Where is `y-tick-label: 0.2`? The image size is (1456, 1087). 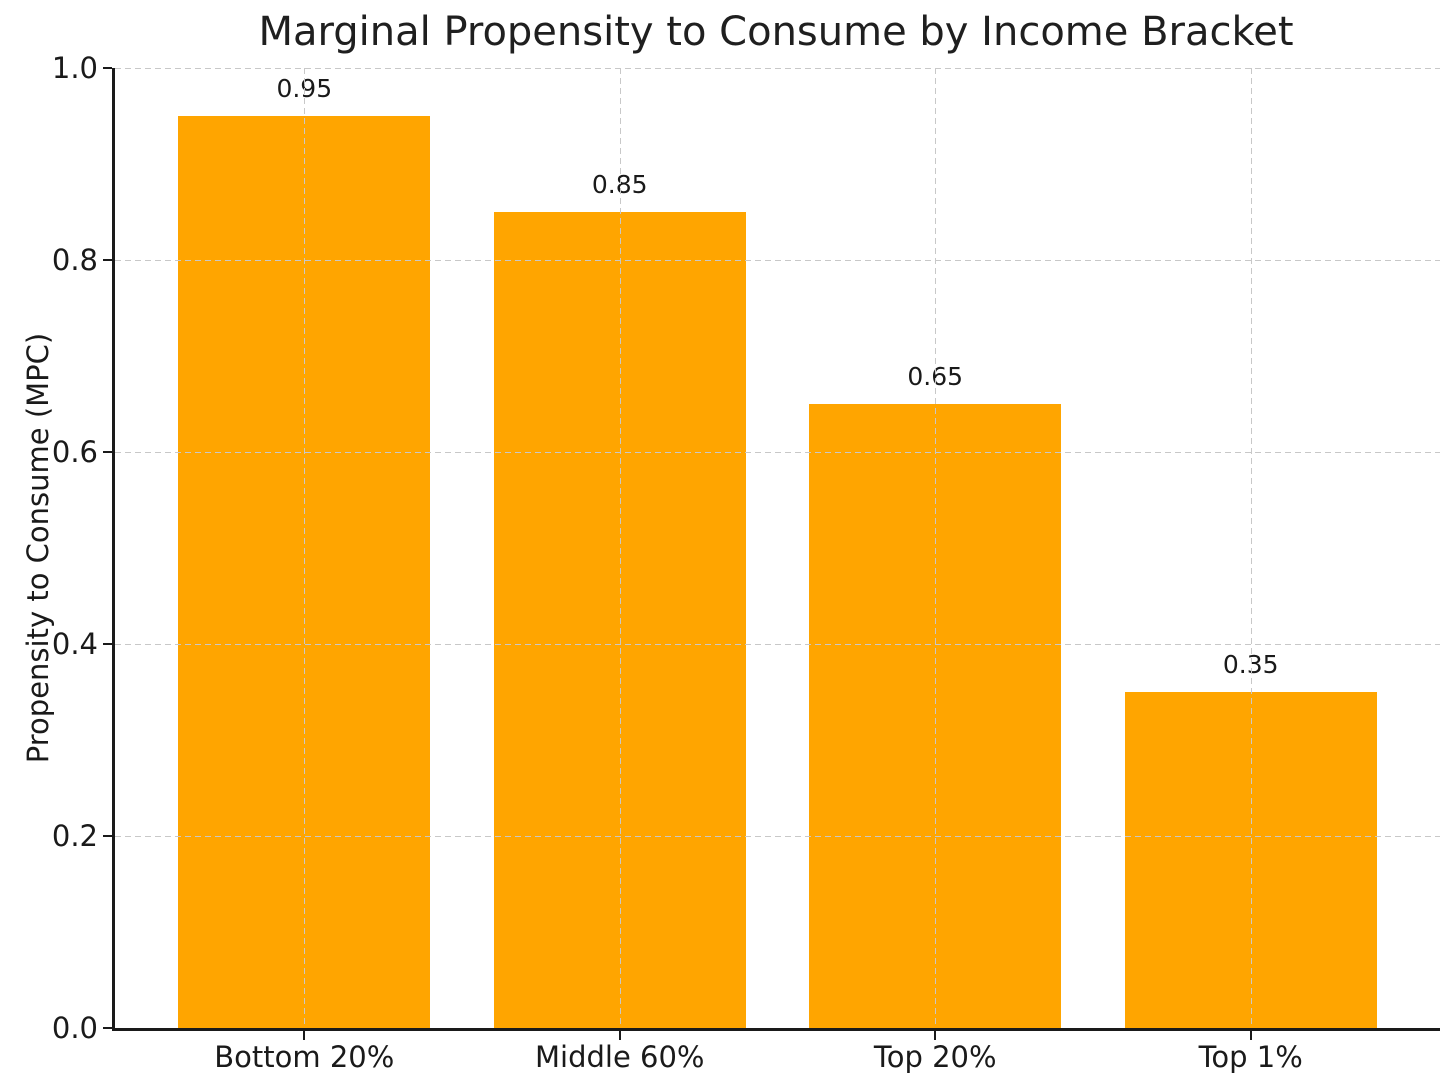 y-tick-label: 0.2 is located at coordinates (74, 836).